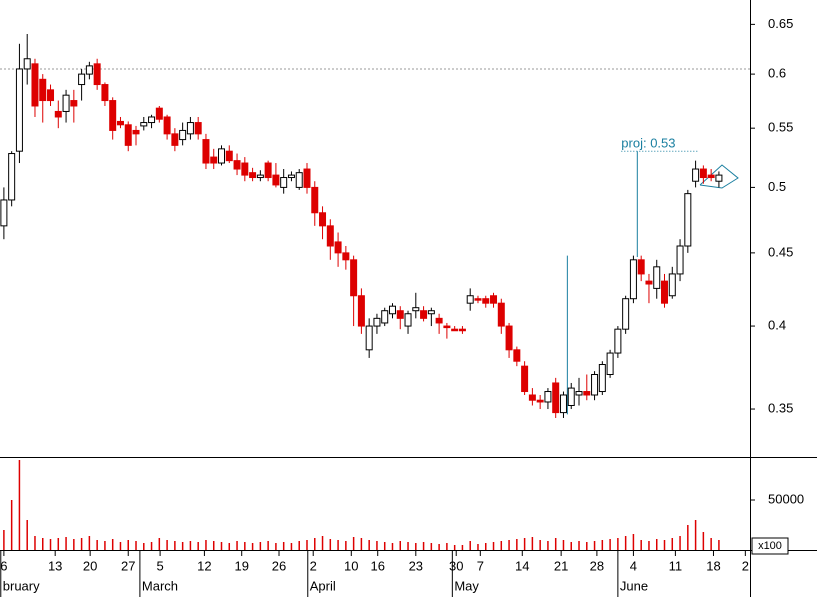  I want to click on month-label: March, so click(160, 585).